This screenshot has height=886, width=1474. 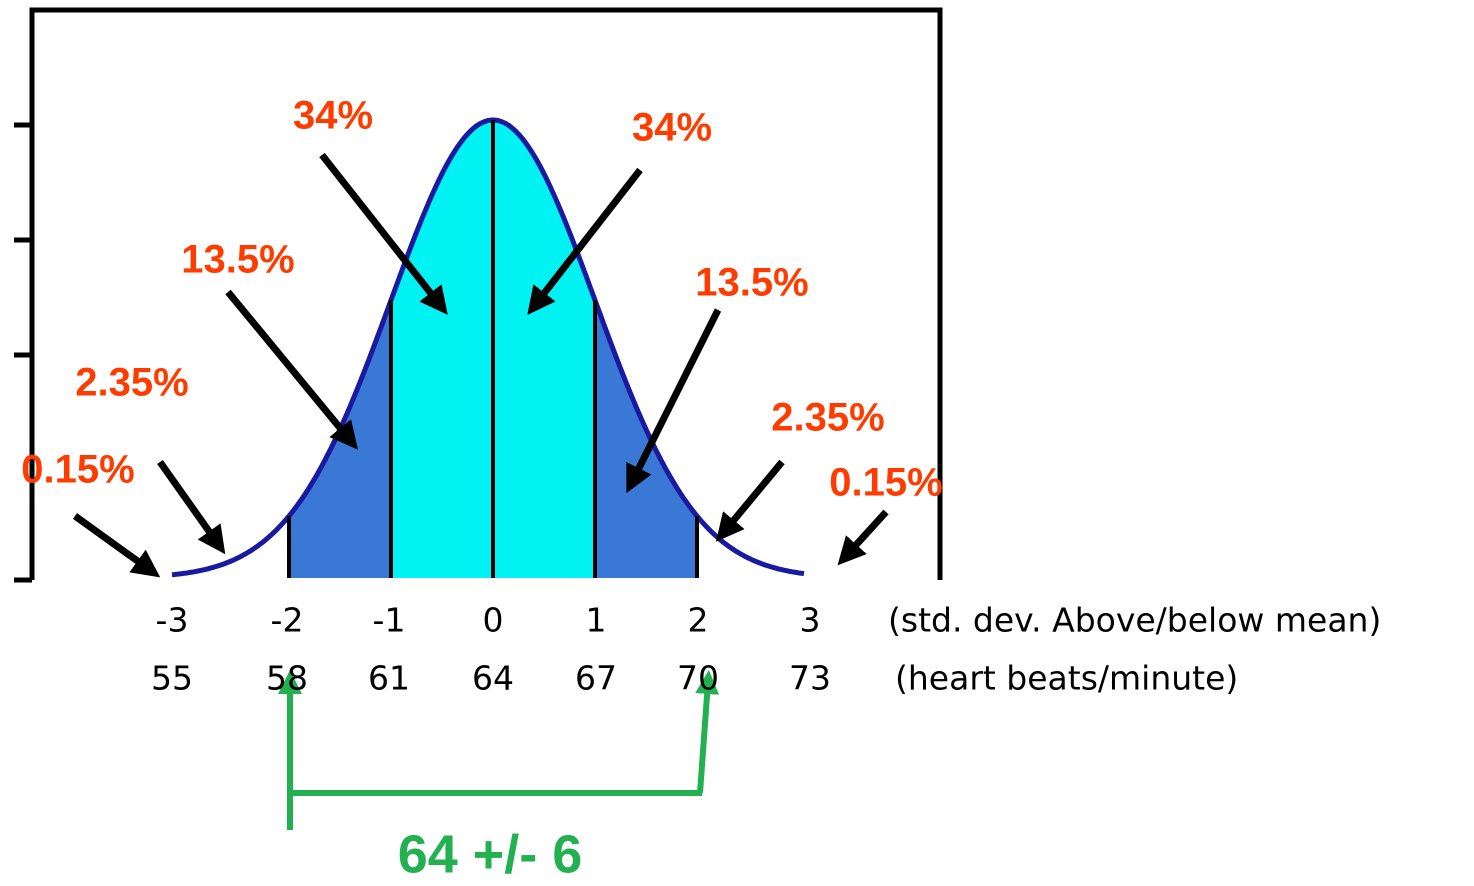 I want to click on sd-label: -2, so click(x=287, y=620).